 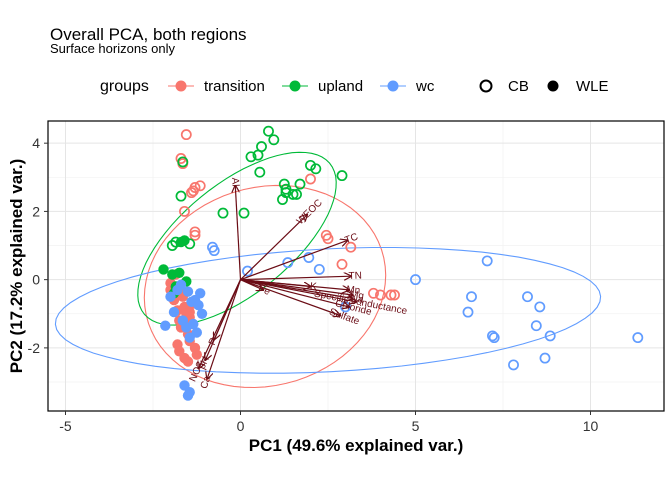 I want to click on legend-label-transition: transition, so click(x=234, y=86).